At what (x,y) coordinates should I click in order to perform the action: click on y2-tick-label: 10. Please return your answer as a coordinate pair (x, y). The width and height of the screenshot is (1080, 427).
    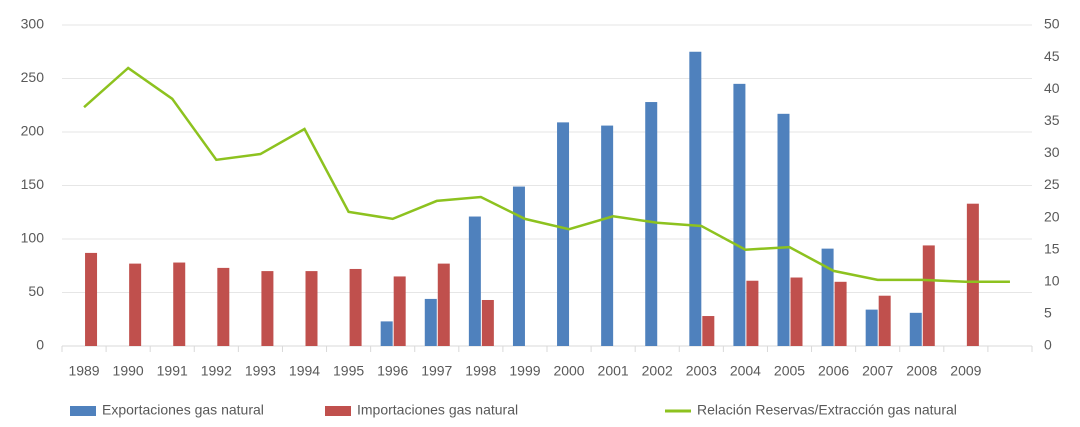
    Looking at the image, I should click on (1052, 281).